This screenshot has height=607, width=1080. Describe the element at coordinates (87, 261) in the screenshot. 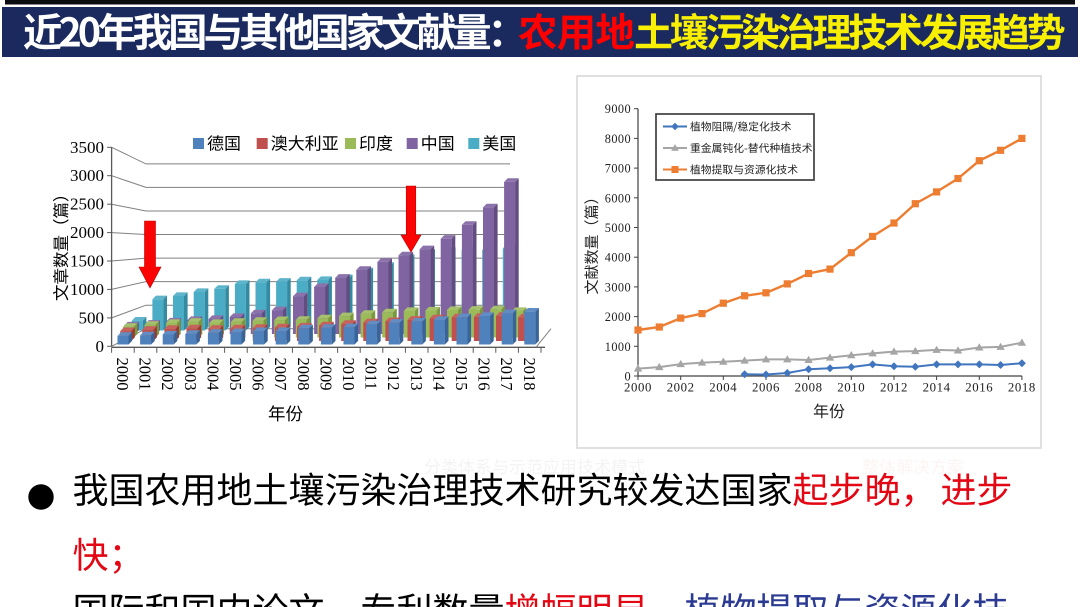

I see `svg-text: 1500` at that location.